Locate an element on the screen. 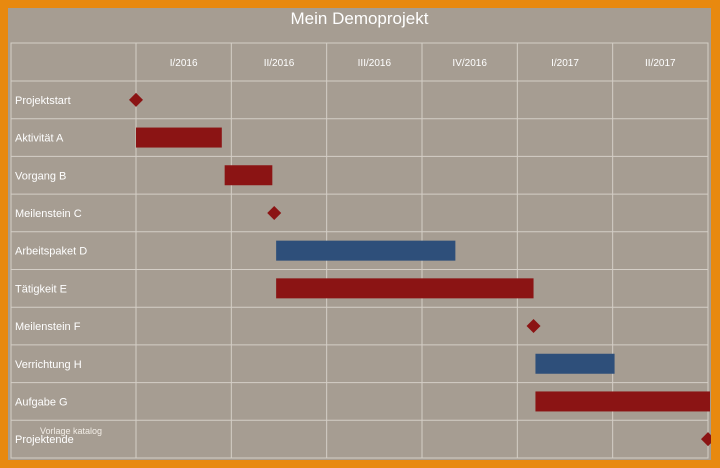 This screenshot has height=468, width=720. watermark-text: Vorlage katalog is located at coordinates (71, 431).